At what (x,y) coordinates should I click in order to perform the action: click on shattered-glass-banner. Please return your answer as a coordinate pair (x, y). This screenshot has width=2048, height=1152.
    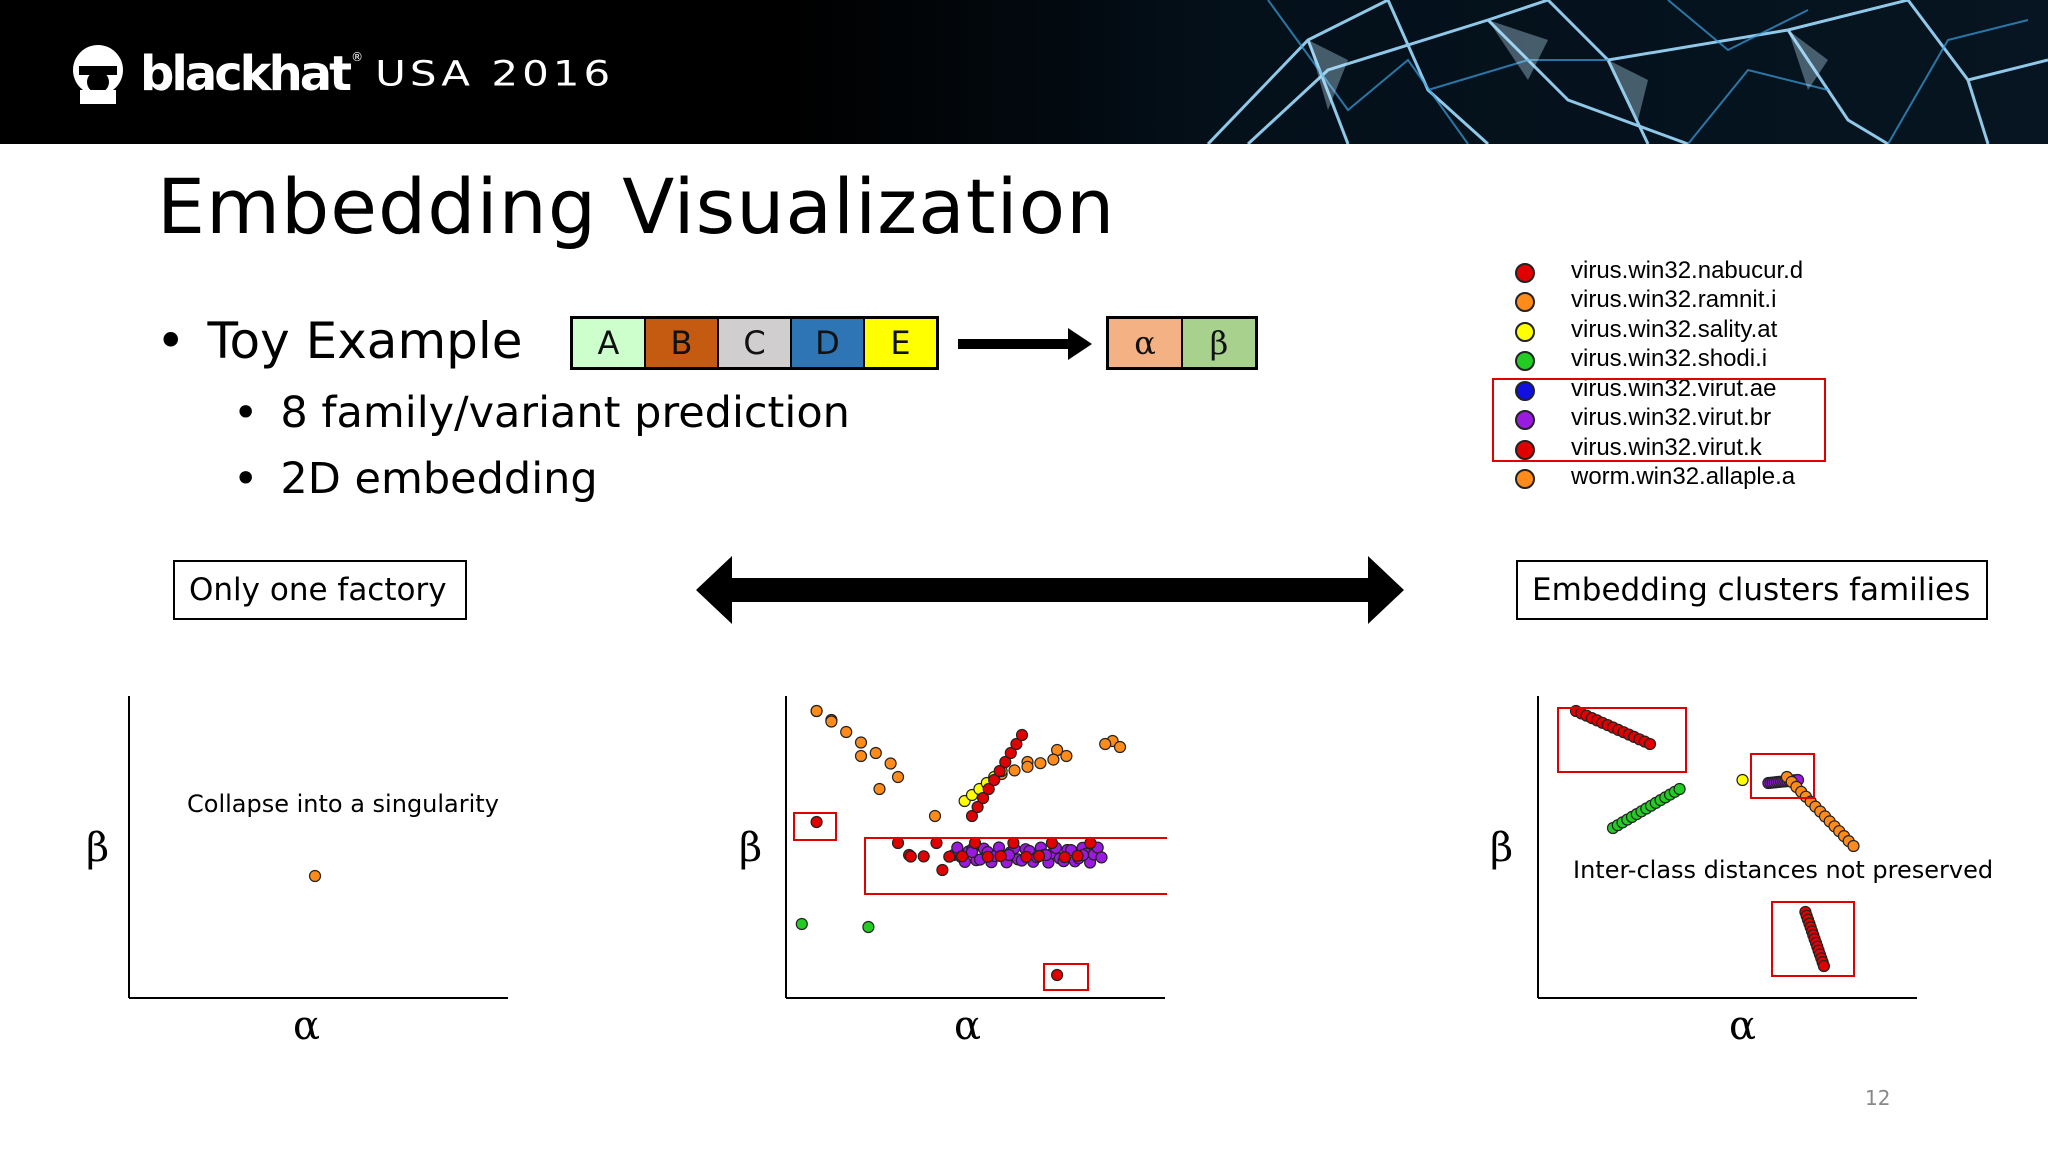
    Looking at the image, I should click on (1418, 72).